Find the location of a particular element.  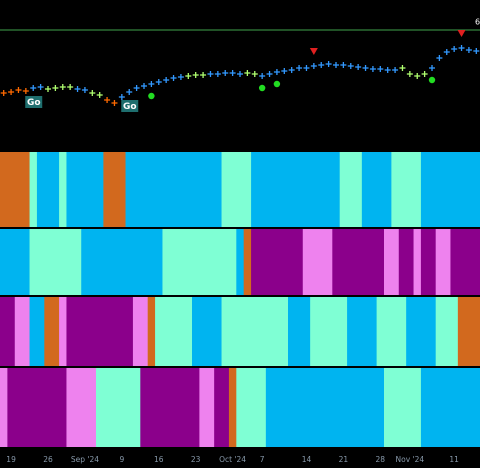

x-tick-label: Sep '24 is located at coordinates (85, 459).